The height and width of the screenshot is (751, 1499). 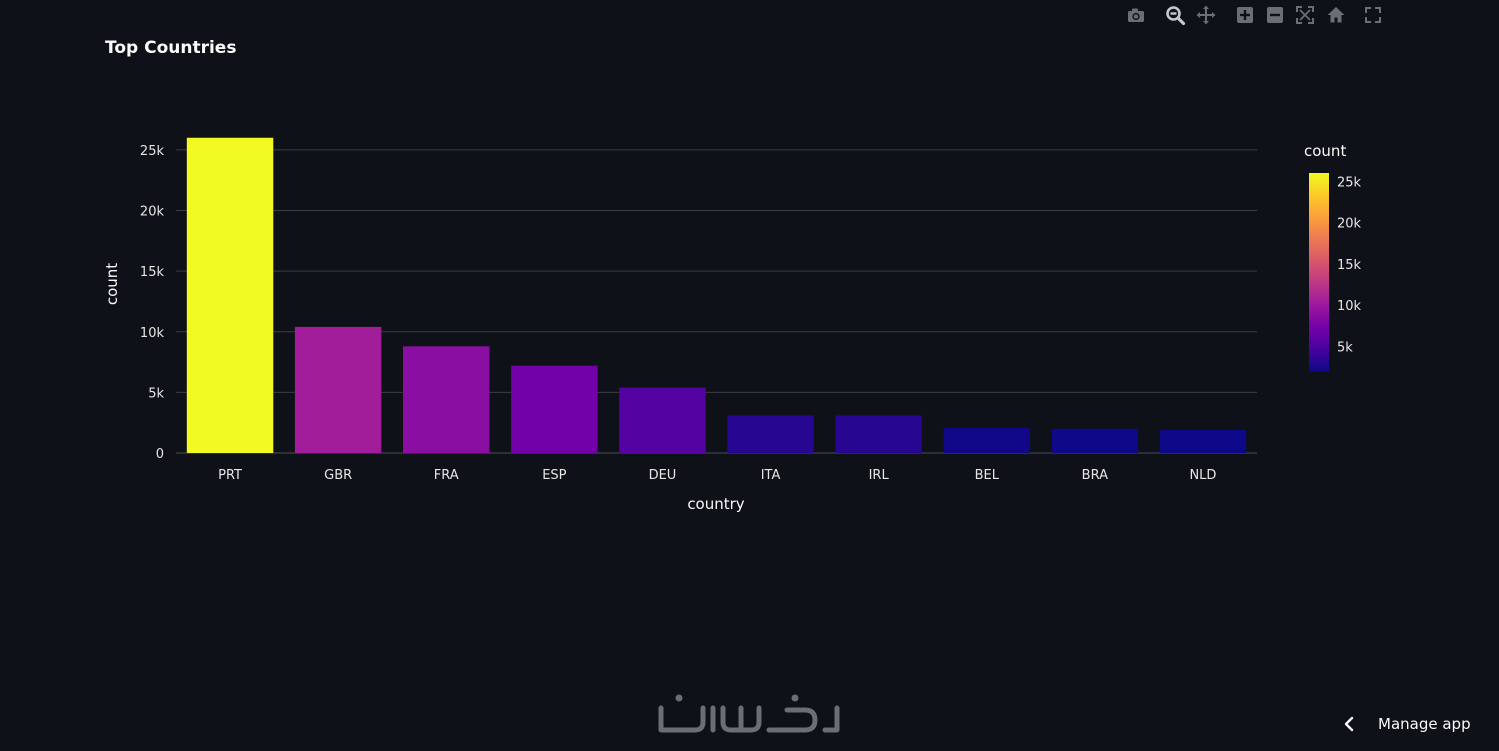 I want to click on y-tick-label: 25k, so click(x=152, y=151).